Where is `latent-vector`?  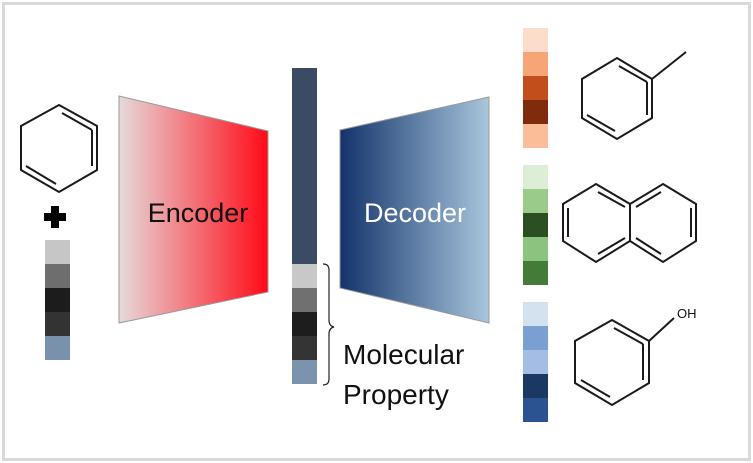
latent-vector is located at coordinates (304, 166).